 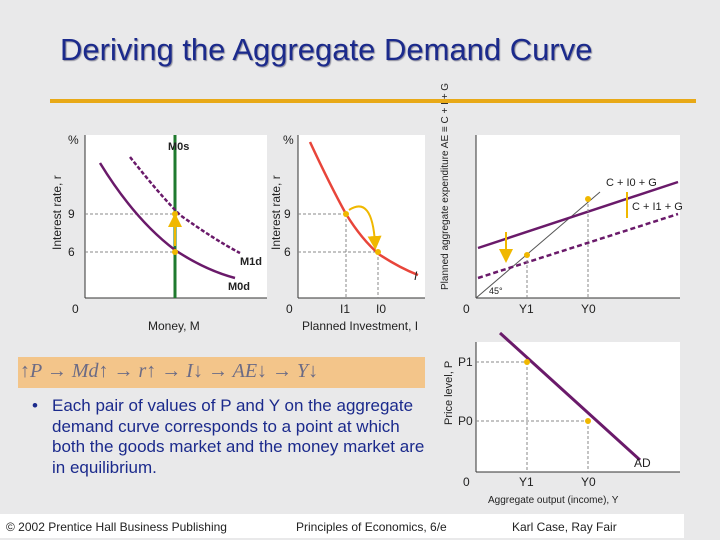 I want to click on tick-p1: P1, so click(x=465, y=362).